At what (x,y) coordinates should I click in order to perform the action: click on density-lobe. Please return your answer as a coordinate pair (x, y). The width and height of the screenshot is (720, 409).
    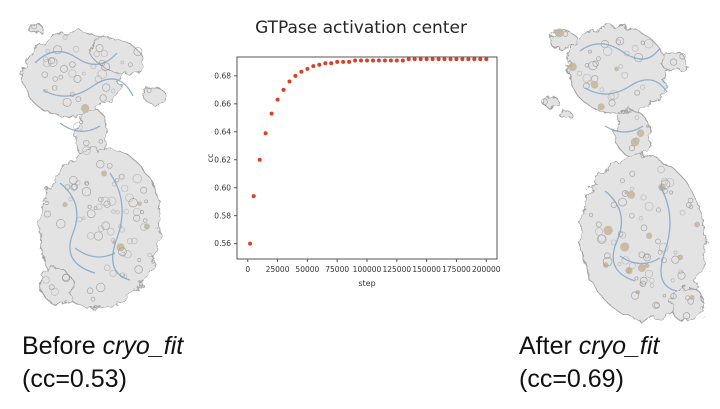
    Looking at the image, I should click on (155, 96).